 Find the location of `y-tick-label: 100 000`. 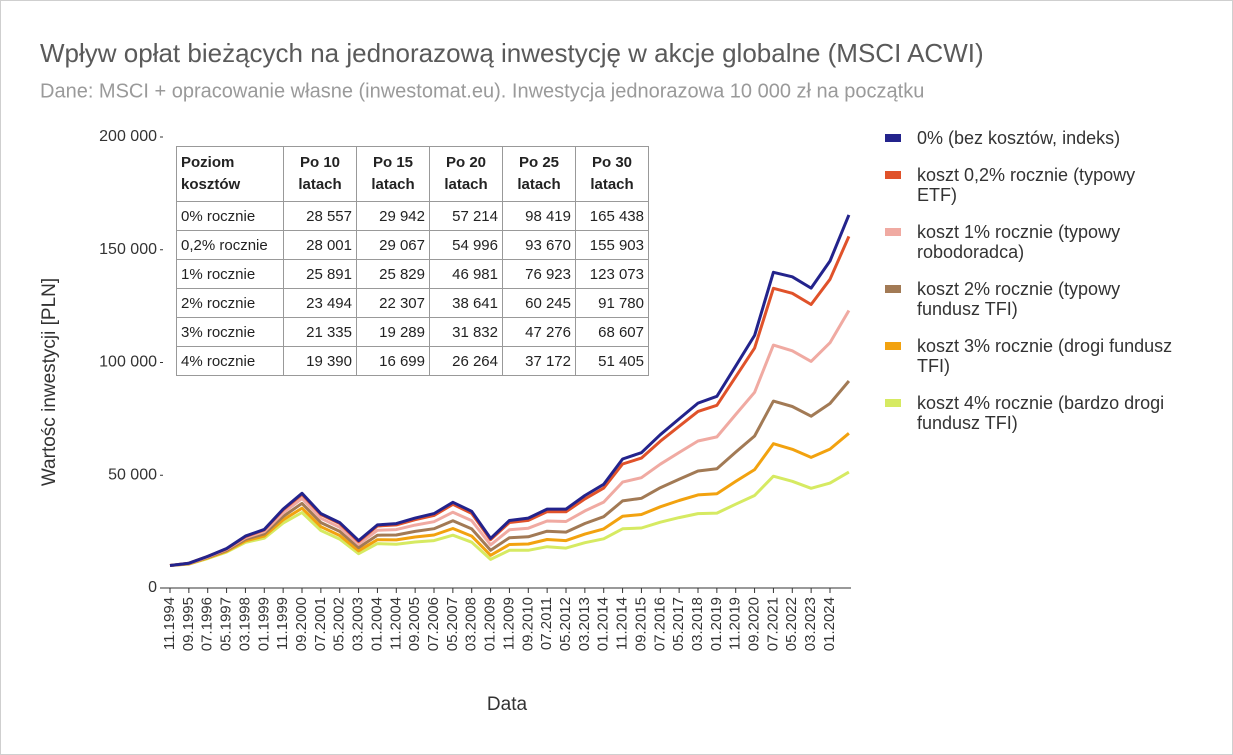

y-tick-label: 100 000 is located at coordinates (128, 362).